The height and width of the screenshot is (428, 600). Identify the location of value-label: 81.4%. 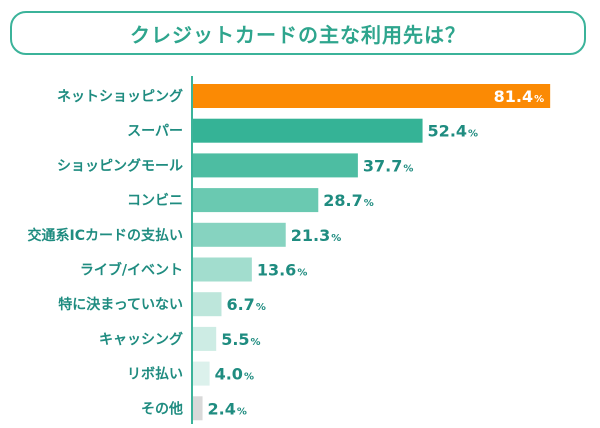
(519, 96).